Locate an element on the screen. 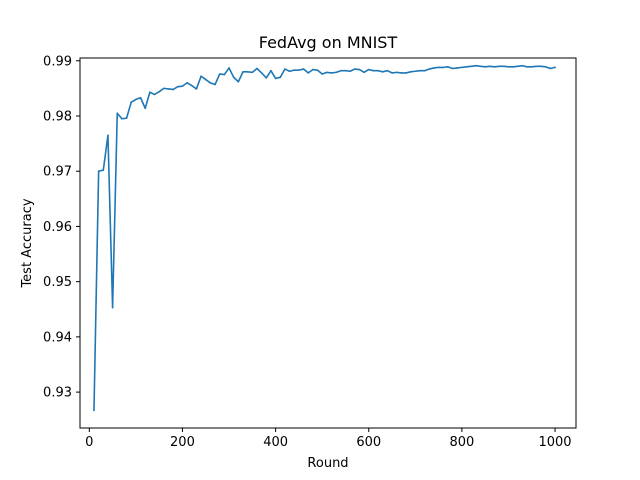  y-tick-label: 0.96 is located at coordinates (57, 227).